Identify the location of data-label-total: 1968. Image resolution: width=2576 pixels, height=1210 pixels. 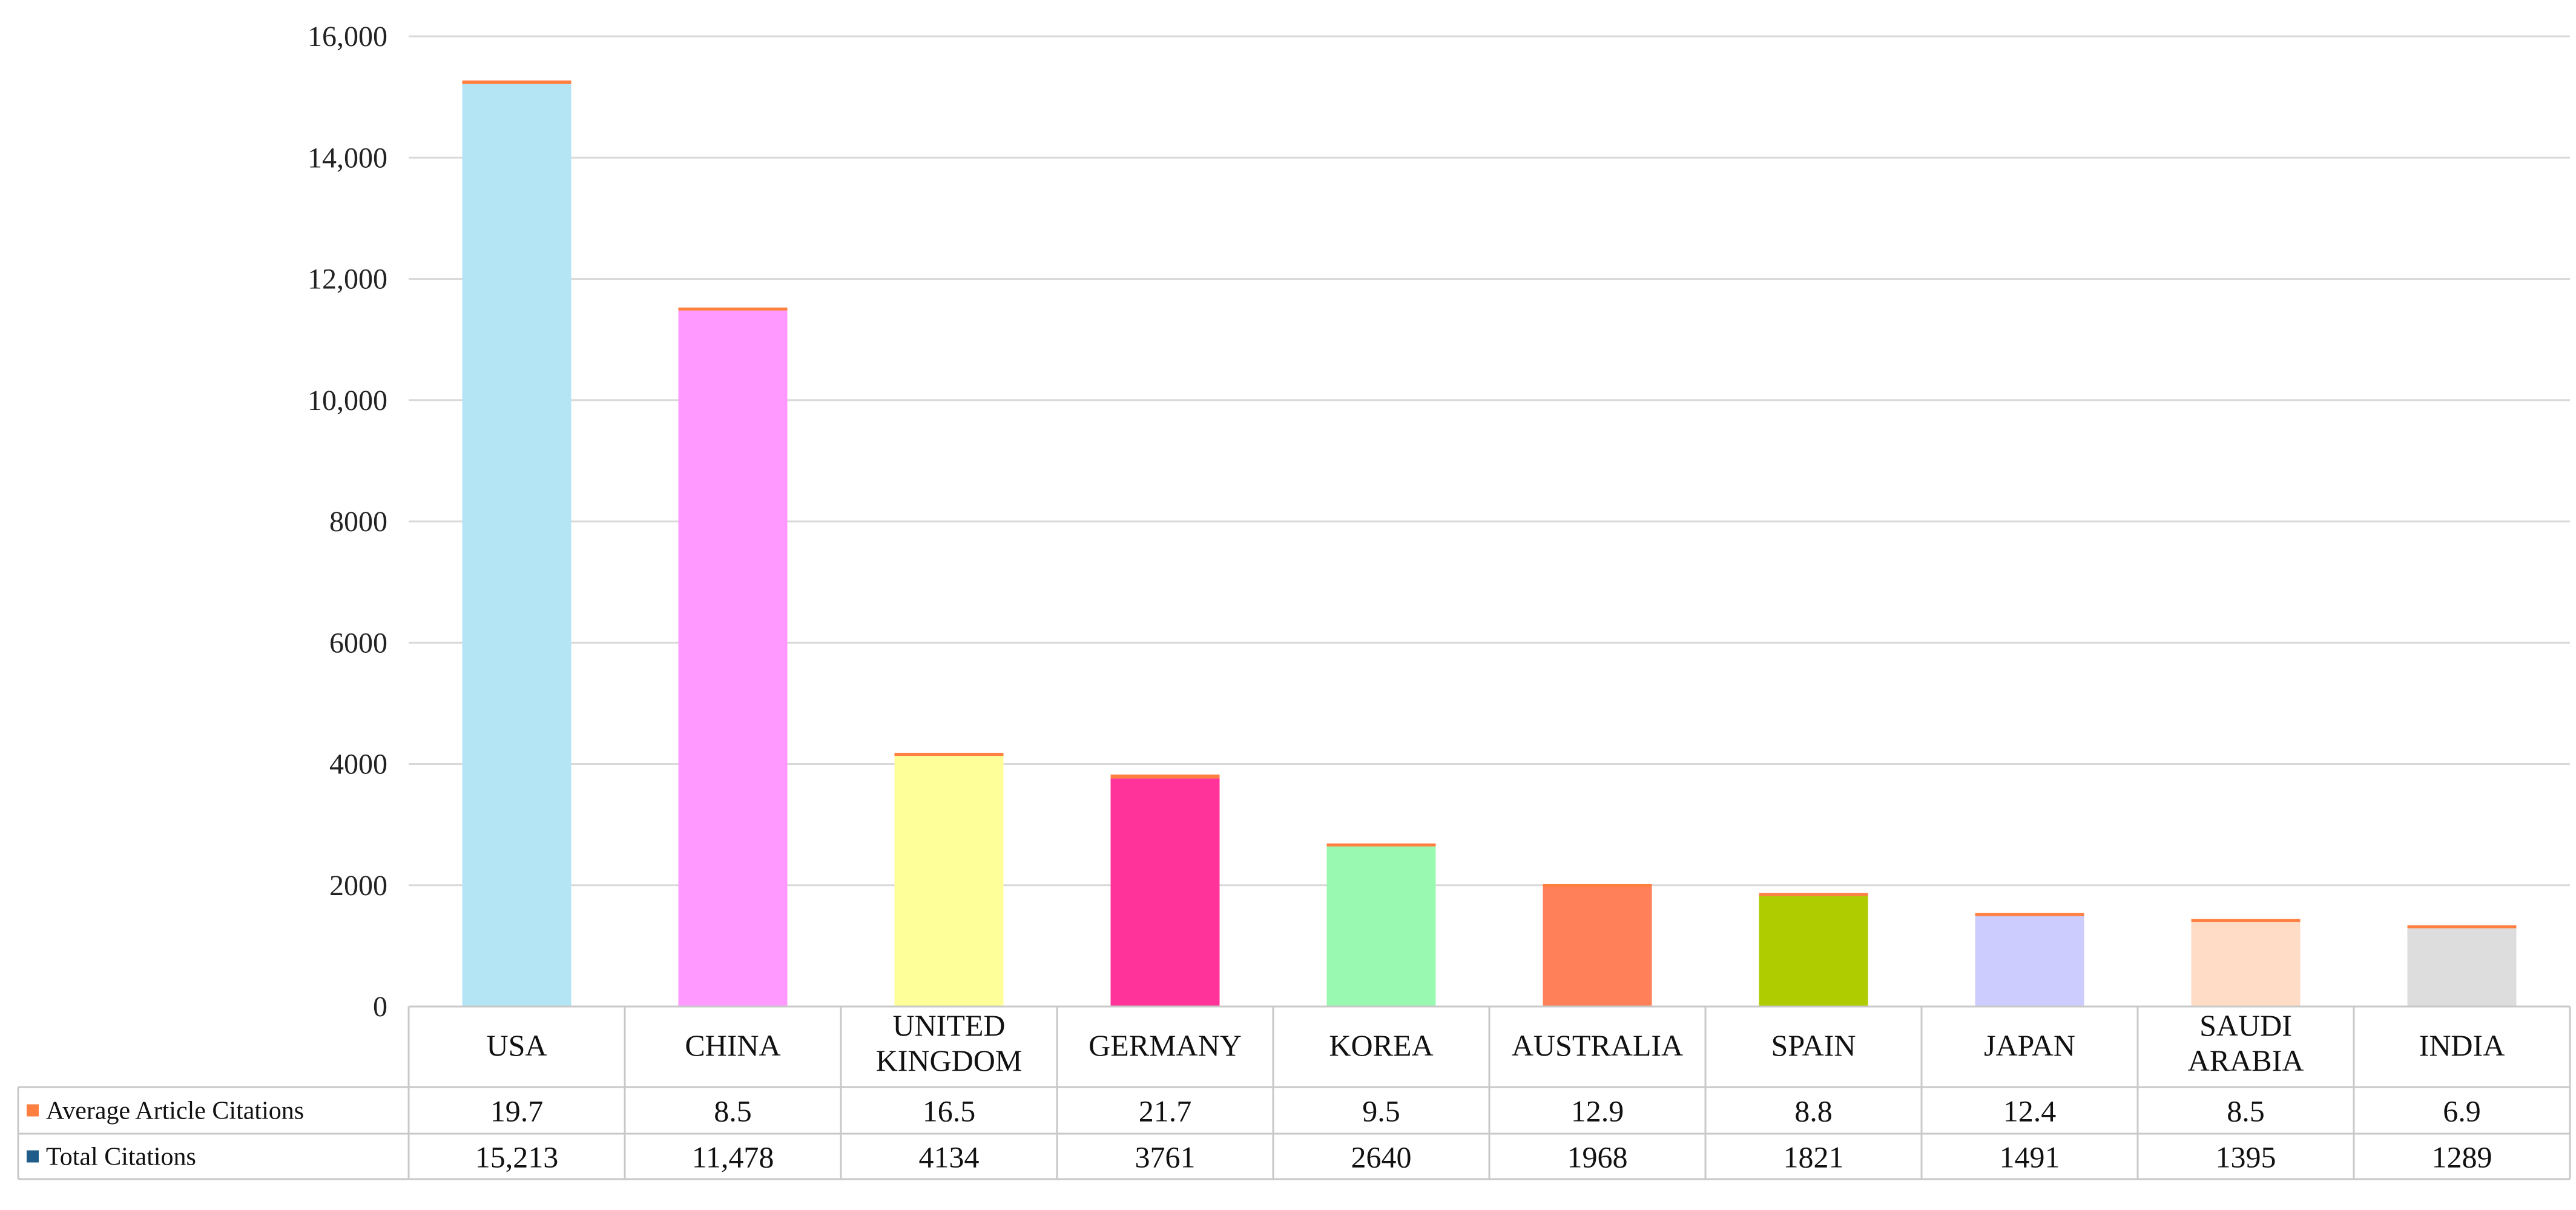
(1597, 1157).